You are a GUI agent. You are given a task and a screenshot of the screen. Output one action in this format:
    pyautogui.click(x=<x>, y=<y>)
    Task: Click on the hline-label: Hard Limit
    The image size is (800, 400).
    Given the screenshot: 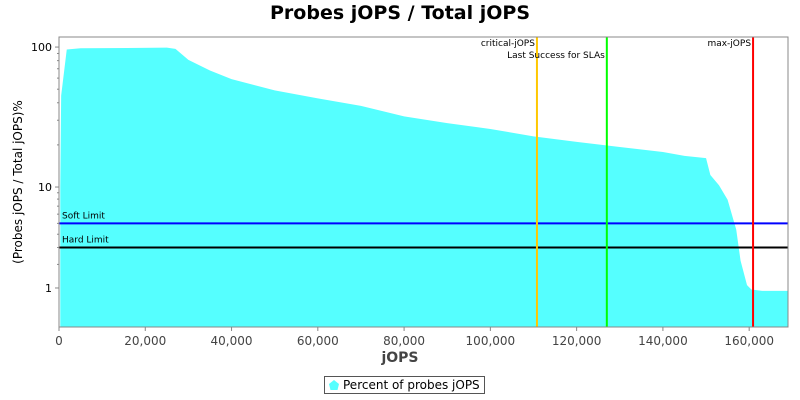 What is the action you would take?
    pyautogui.click(x=85, y=240)
    